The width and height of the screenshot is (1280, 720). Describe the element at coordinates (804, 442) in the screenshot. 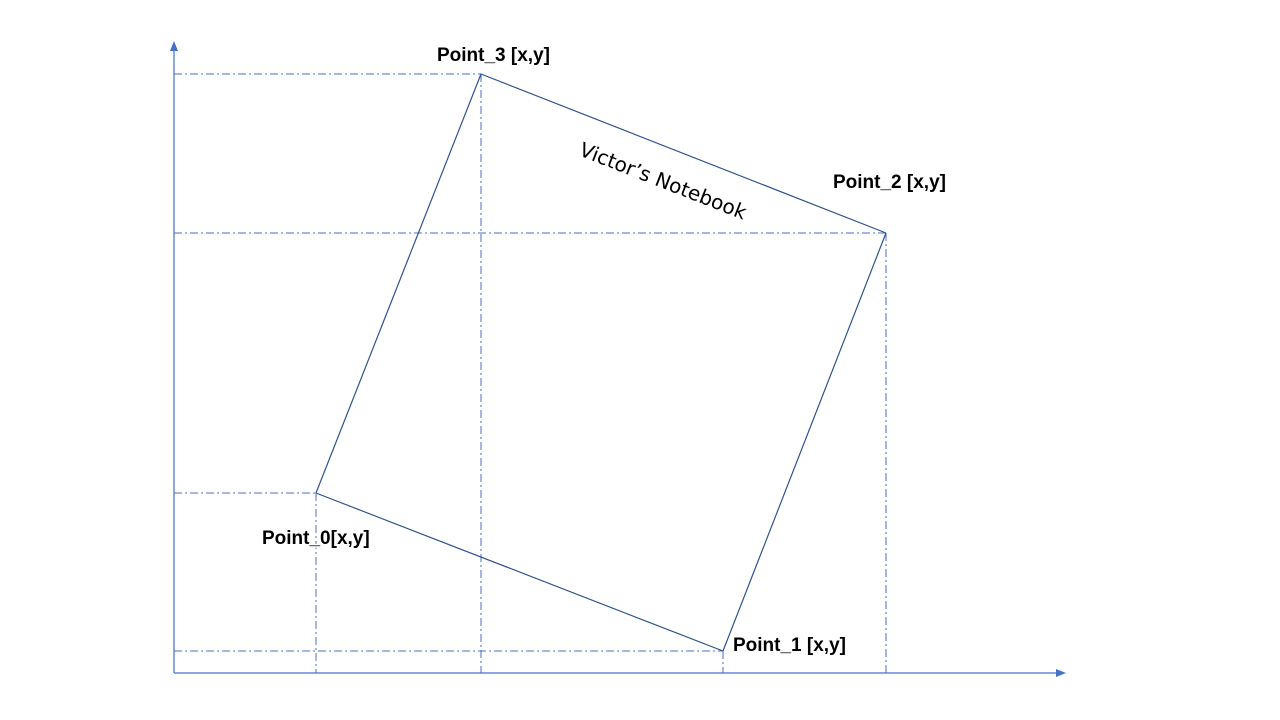

I see `edge-p1-p2` at that location.